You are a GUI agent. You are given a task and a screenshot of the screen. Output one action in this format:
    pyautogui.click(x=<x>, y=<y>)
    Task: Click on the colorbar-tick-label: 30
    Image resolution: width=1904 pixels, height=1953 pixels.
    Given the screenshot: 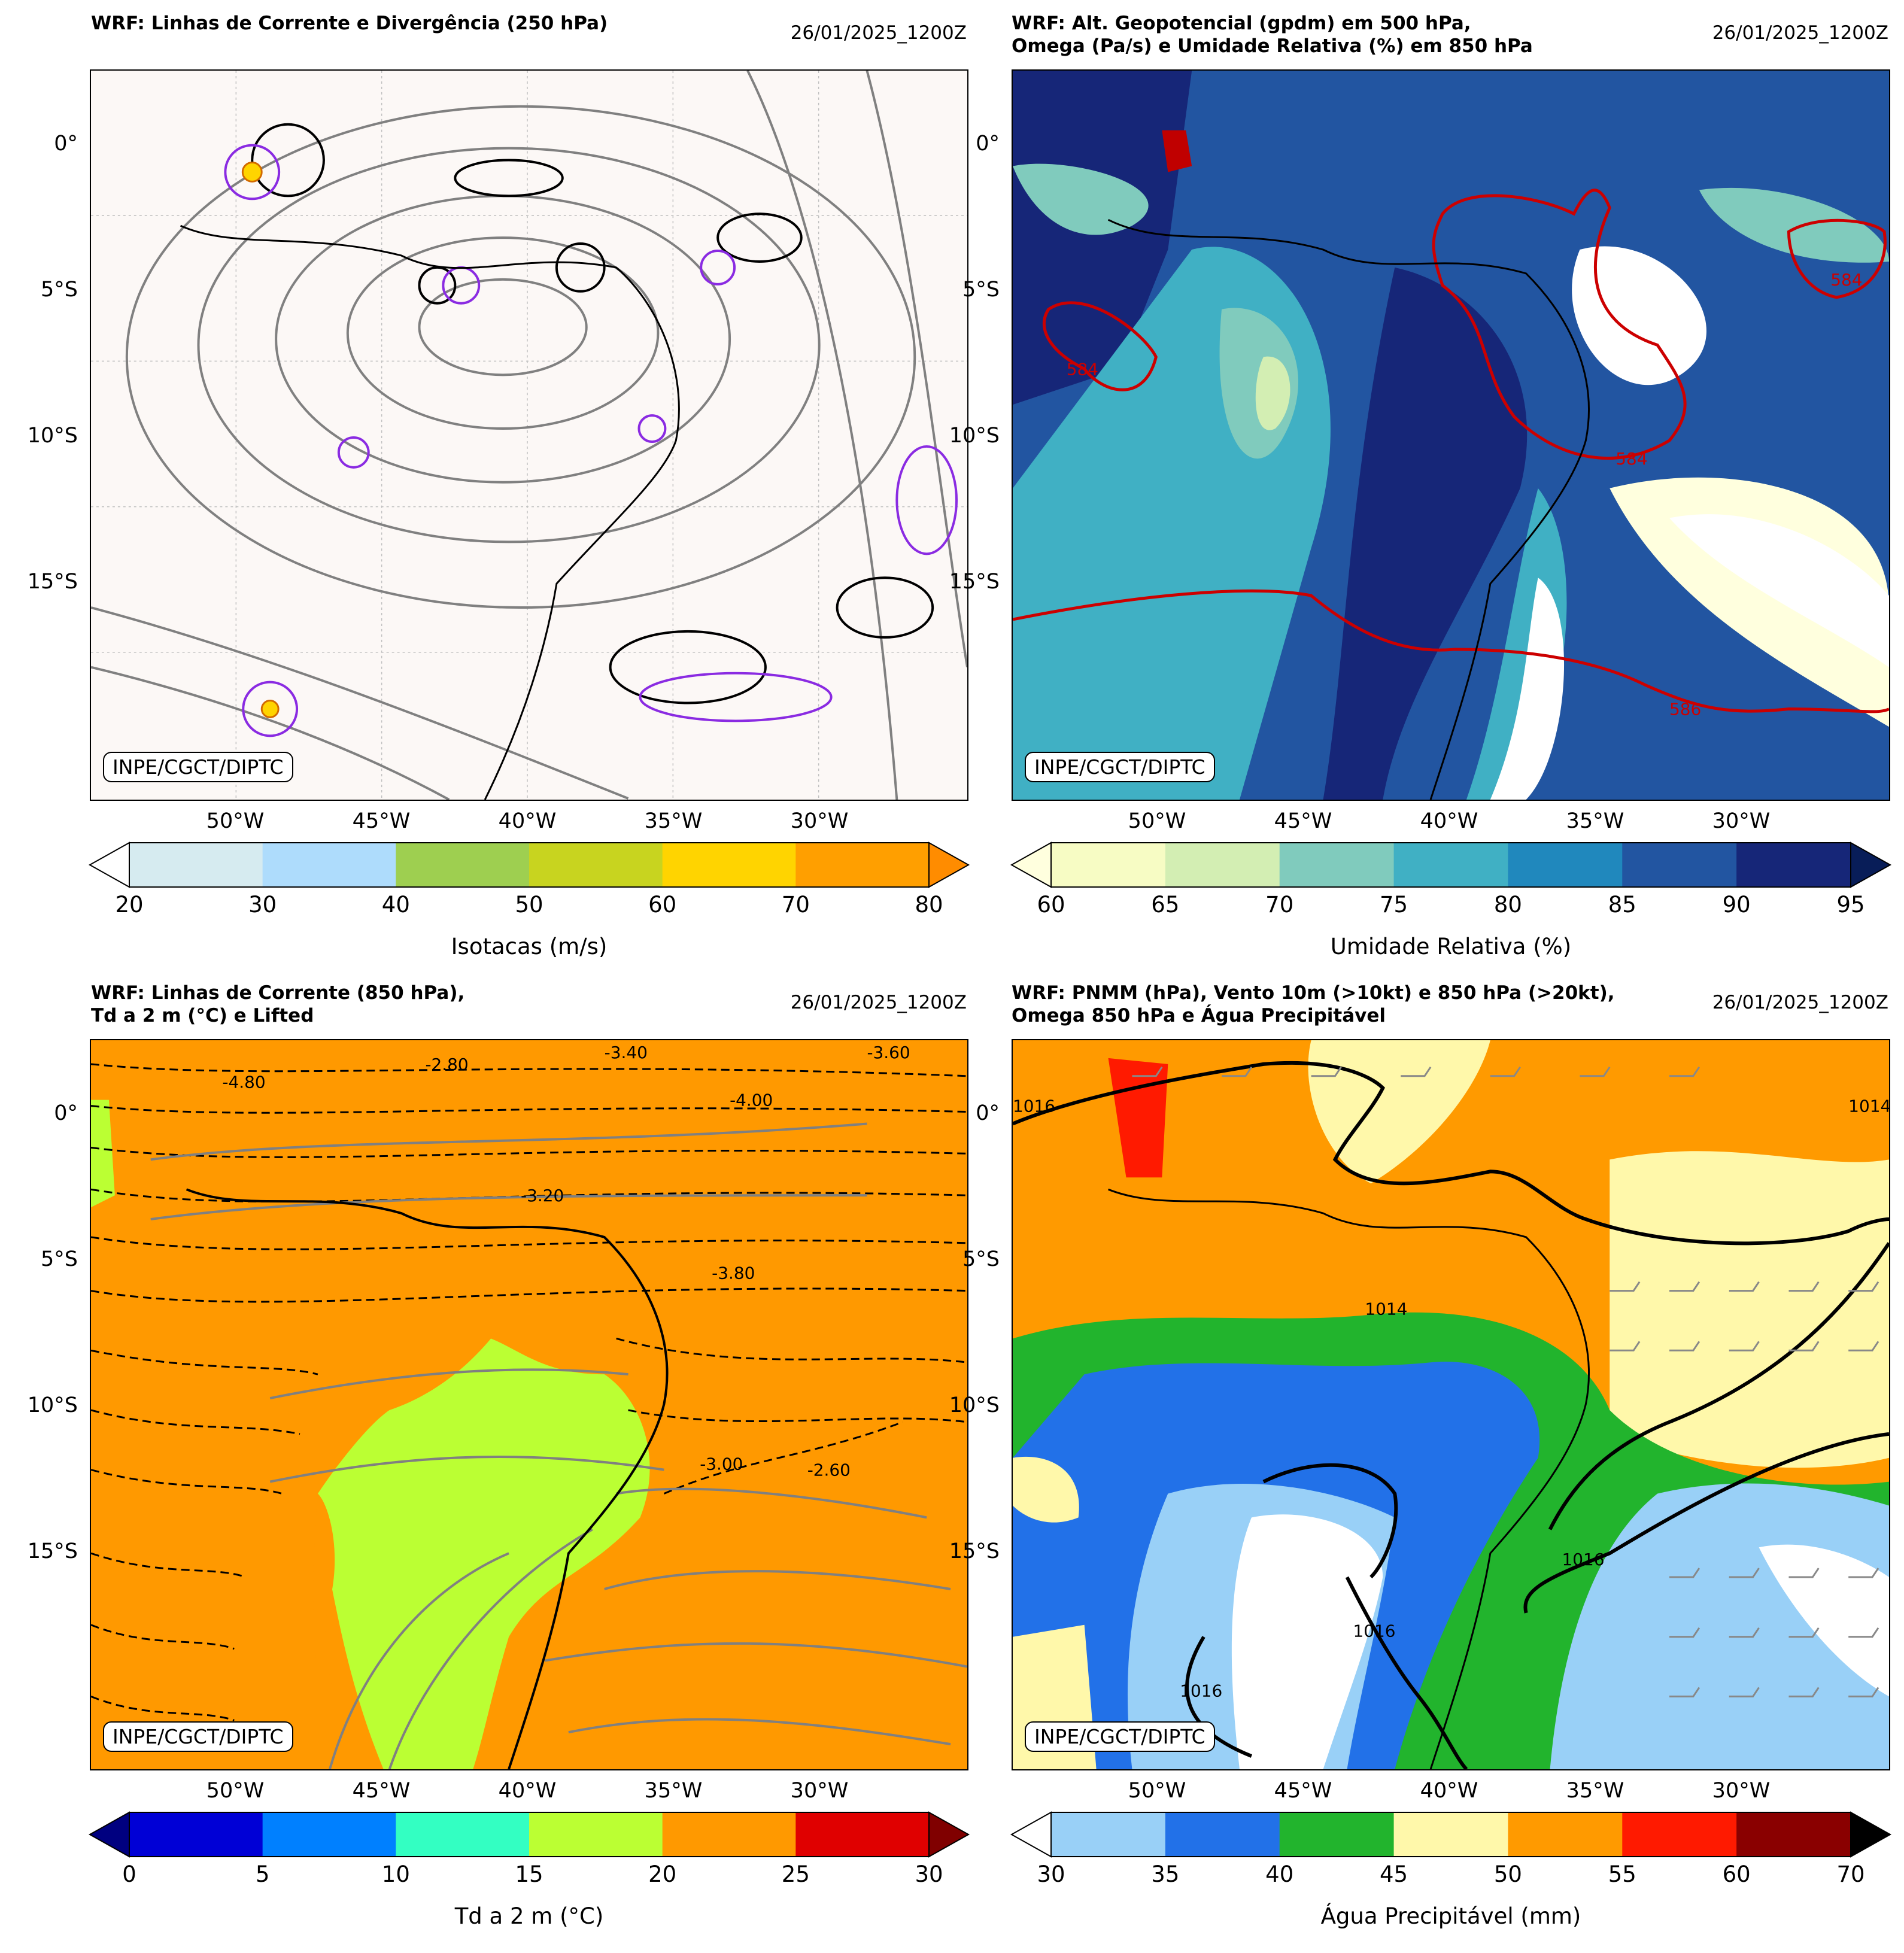 What is the action you would take?
    pyautogui.click(x=929, y=1874)
    